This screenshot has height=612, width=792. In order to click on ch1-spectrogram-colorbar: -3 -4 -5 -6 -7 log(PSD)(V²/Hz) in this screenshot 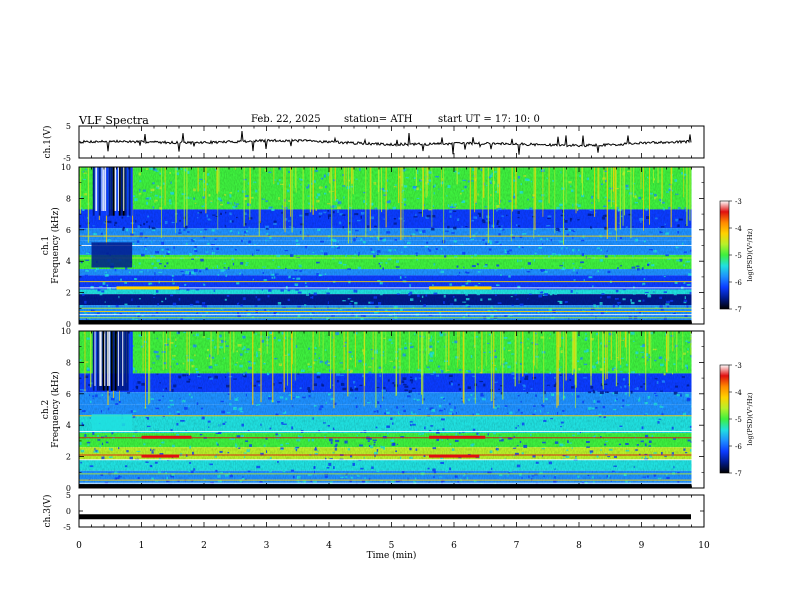, I will do `click(736, 256)`.